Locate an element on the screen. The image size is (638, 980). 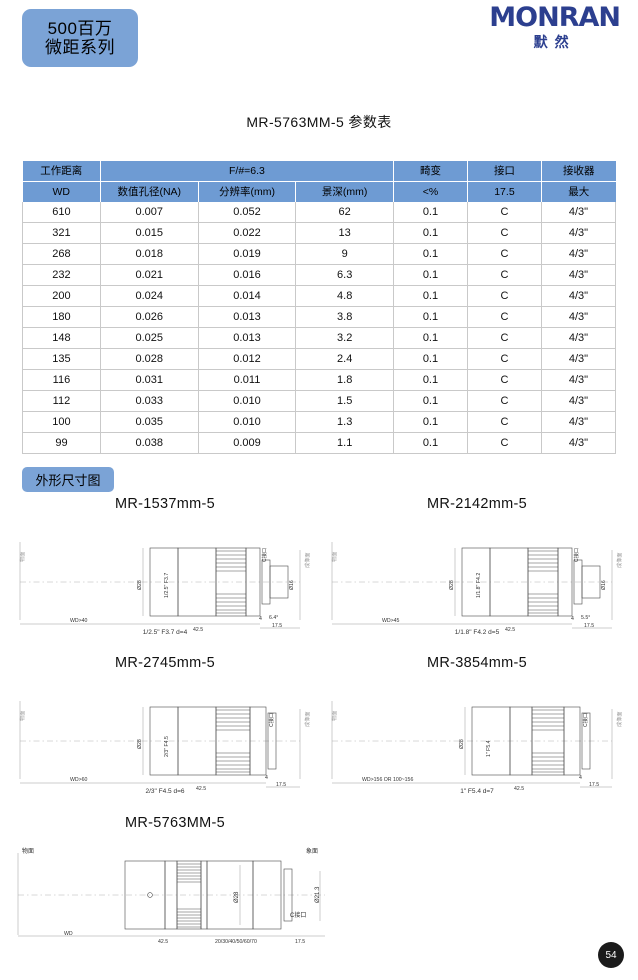
table-row: 100 0.035 0.010 1.3 0.1 C 4/3" is located at coordinates (319, 422).